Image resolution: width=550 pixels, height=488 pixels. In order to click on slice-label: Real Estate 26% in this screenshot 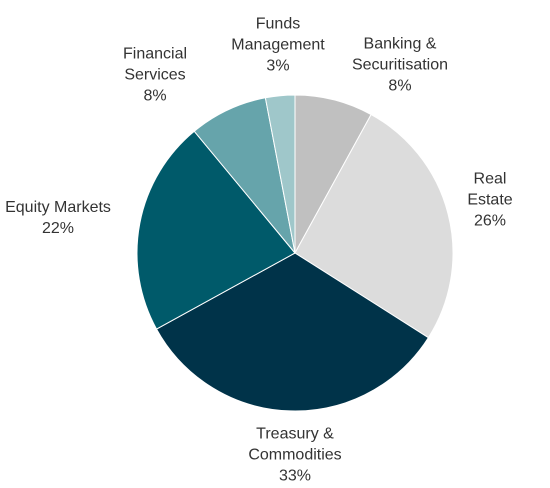, I will do `click(490, 200)`.